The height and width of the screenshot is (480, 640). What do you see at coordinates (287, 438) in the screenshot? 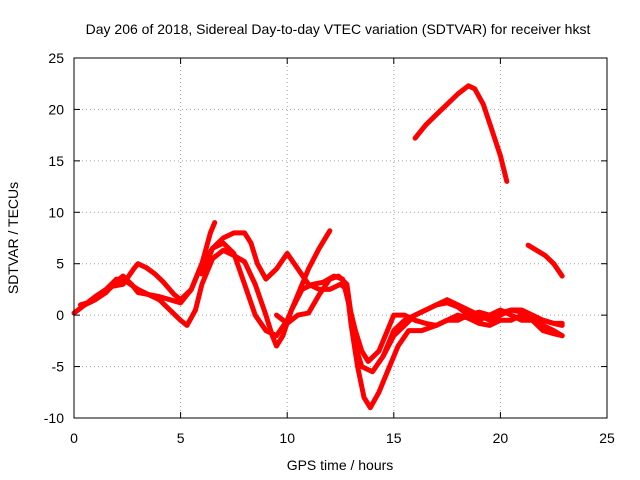
I see `x-tick-label: 10` at bounding box center [287, 438].